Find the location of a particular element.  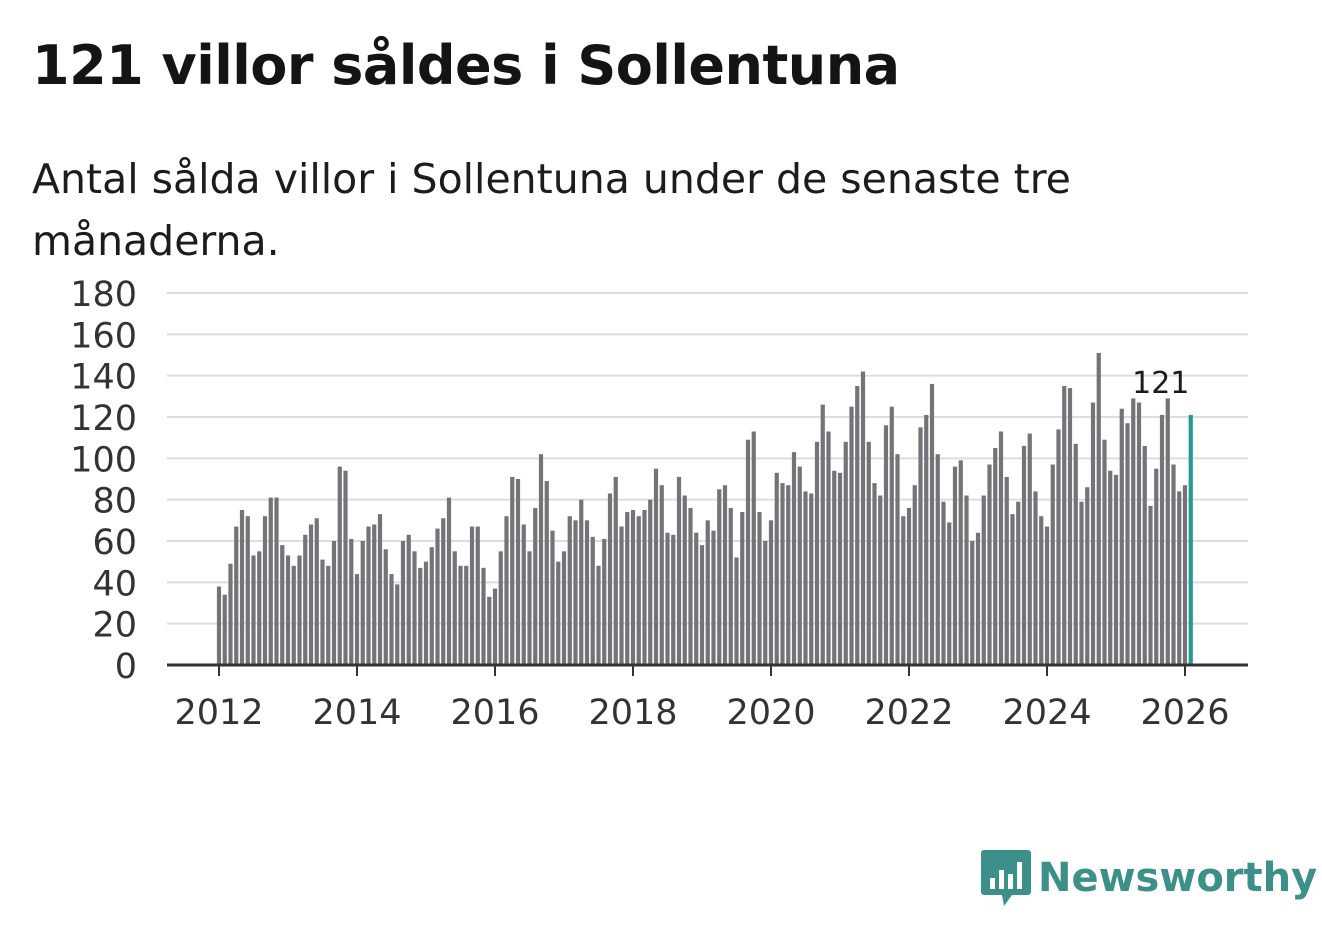

bar-highlight is located at coordinates (1190, 539).